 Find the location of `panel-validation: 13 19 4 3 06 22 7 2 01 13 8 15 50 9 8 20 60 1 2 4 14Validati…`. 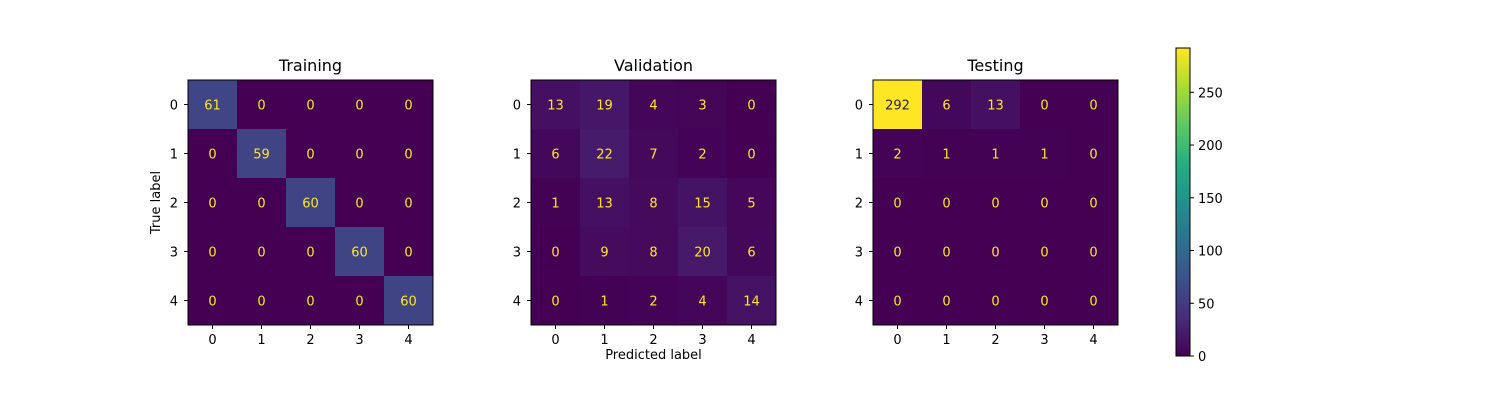

panel-validation: 13 19 4 3 06 22 7 2 01 13 8 15 50 9 8 20 60 1 2 4 14Validati… is located at coordinates (645, 209).